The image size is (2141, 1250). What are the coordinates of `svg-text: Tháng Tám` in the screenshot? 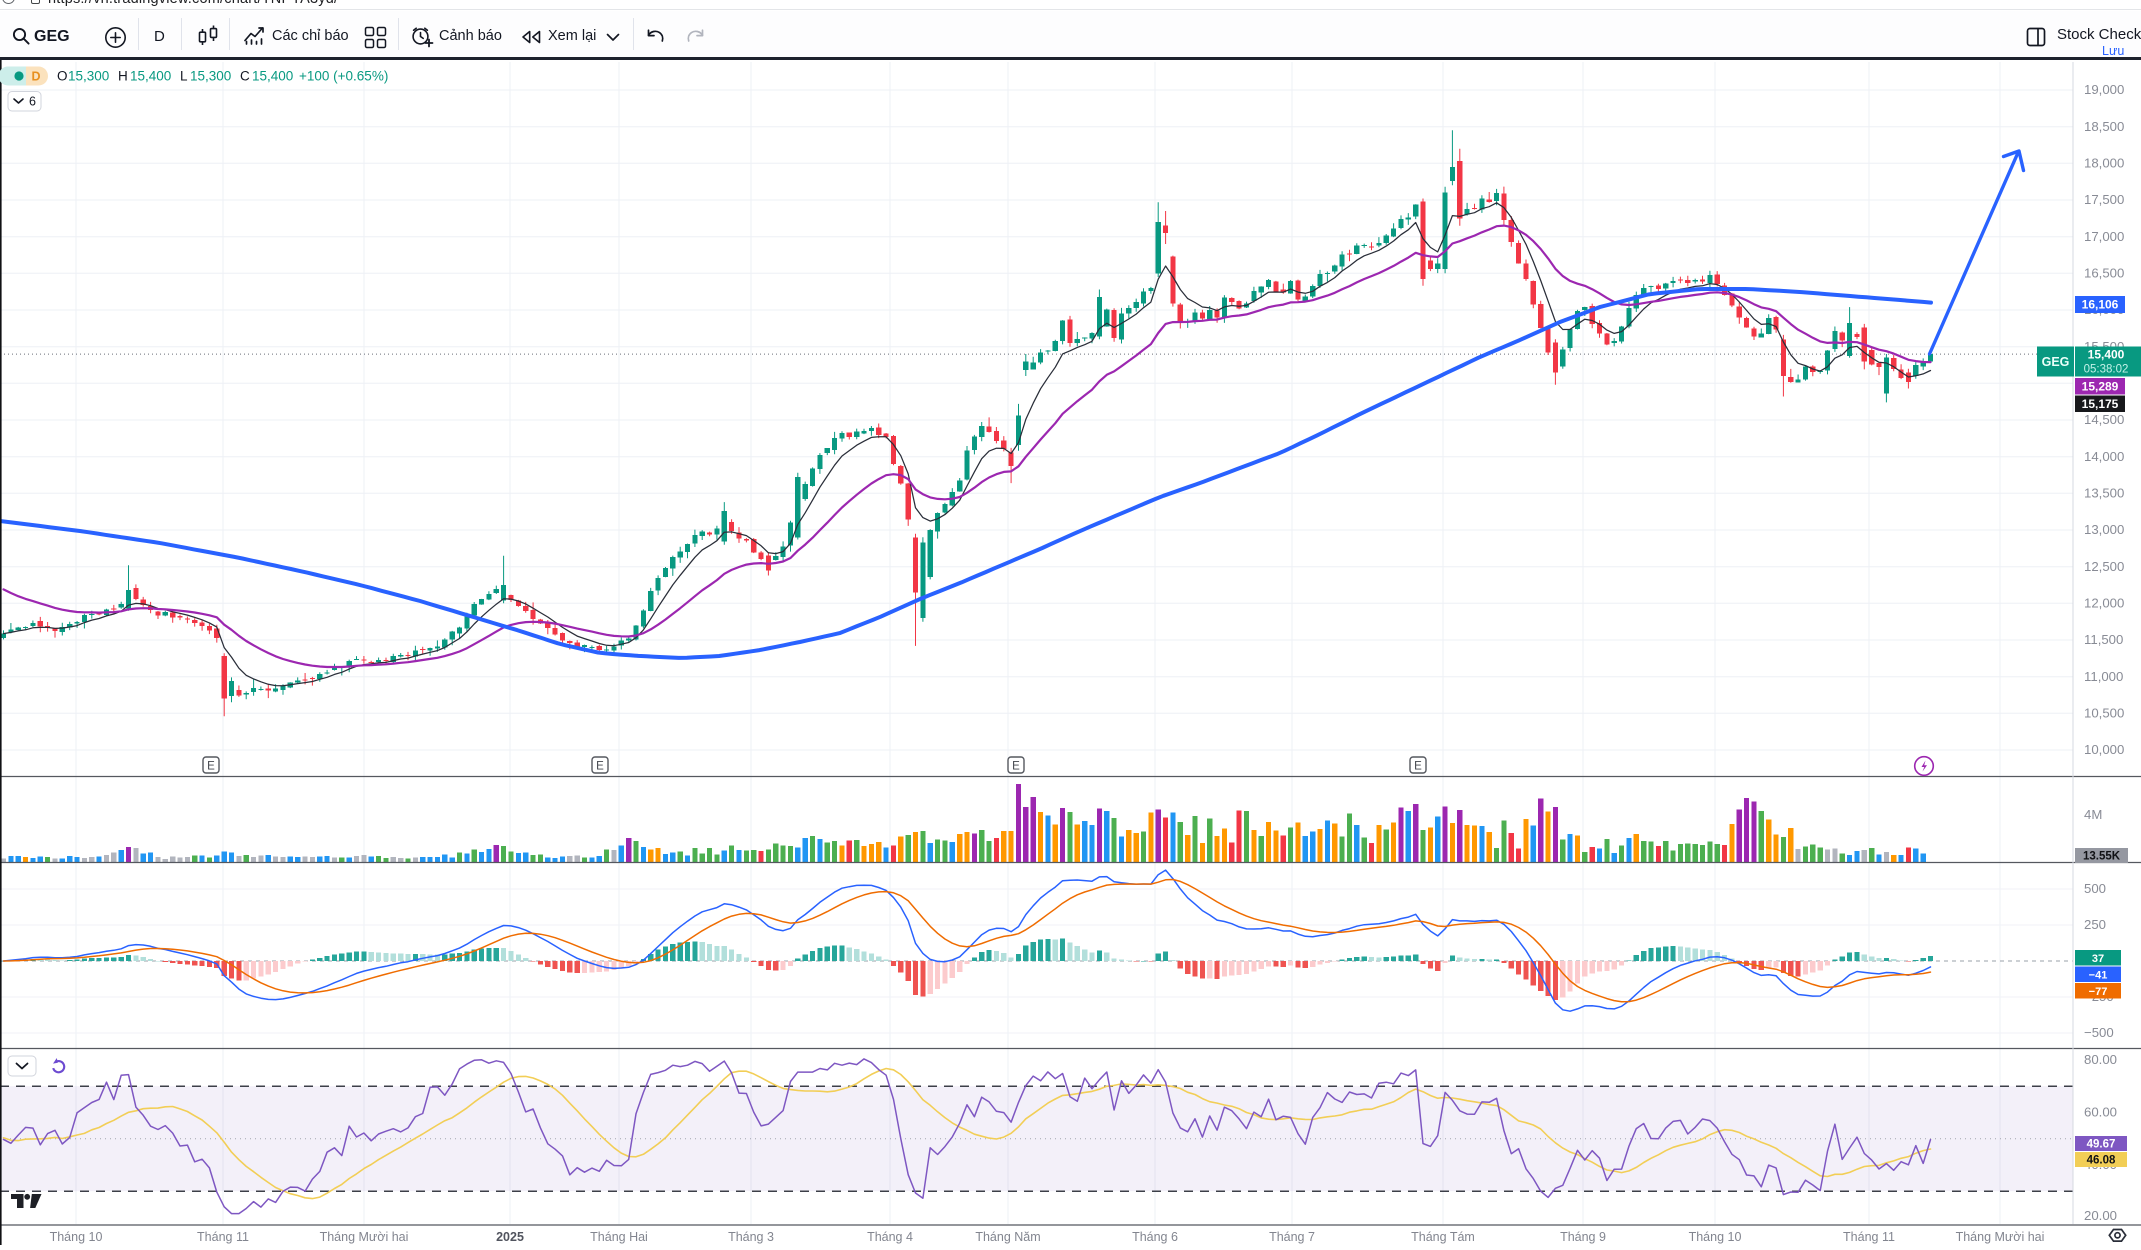 It's located at (1443, 1237).